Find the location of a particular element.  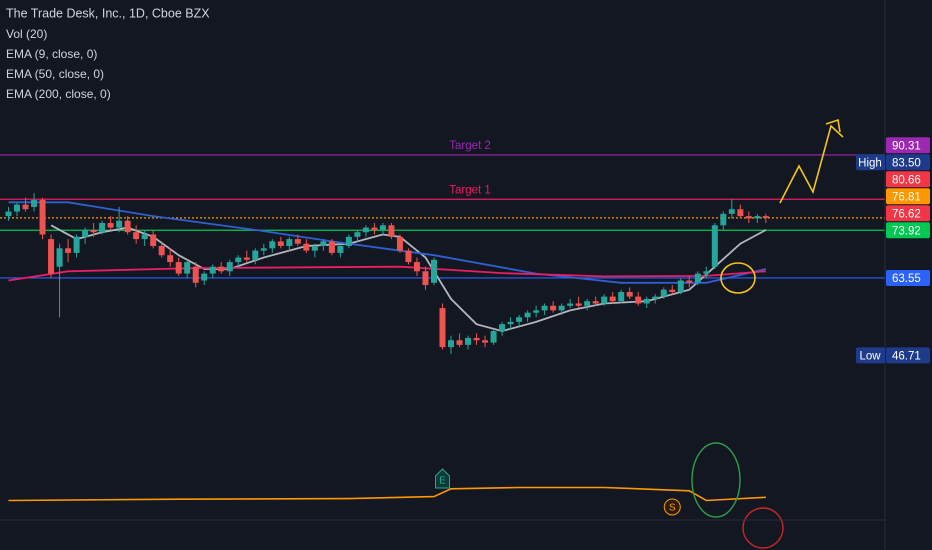

price-tag-name: Low is located at coordinates (870, 356).